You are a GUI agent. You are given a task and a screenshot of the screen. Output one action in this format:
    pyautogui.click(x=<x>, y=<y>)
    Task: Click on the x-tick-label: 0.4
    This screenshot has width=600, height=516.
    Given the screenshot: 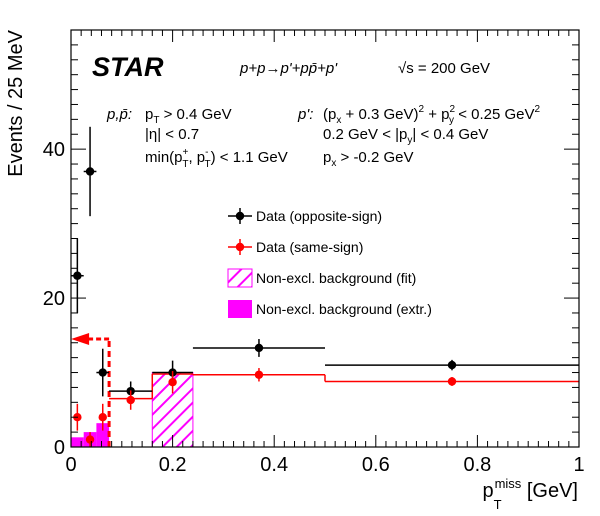 What is the action you would take?
    pyautogui.click(x=274, y=465)
    